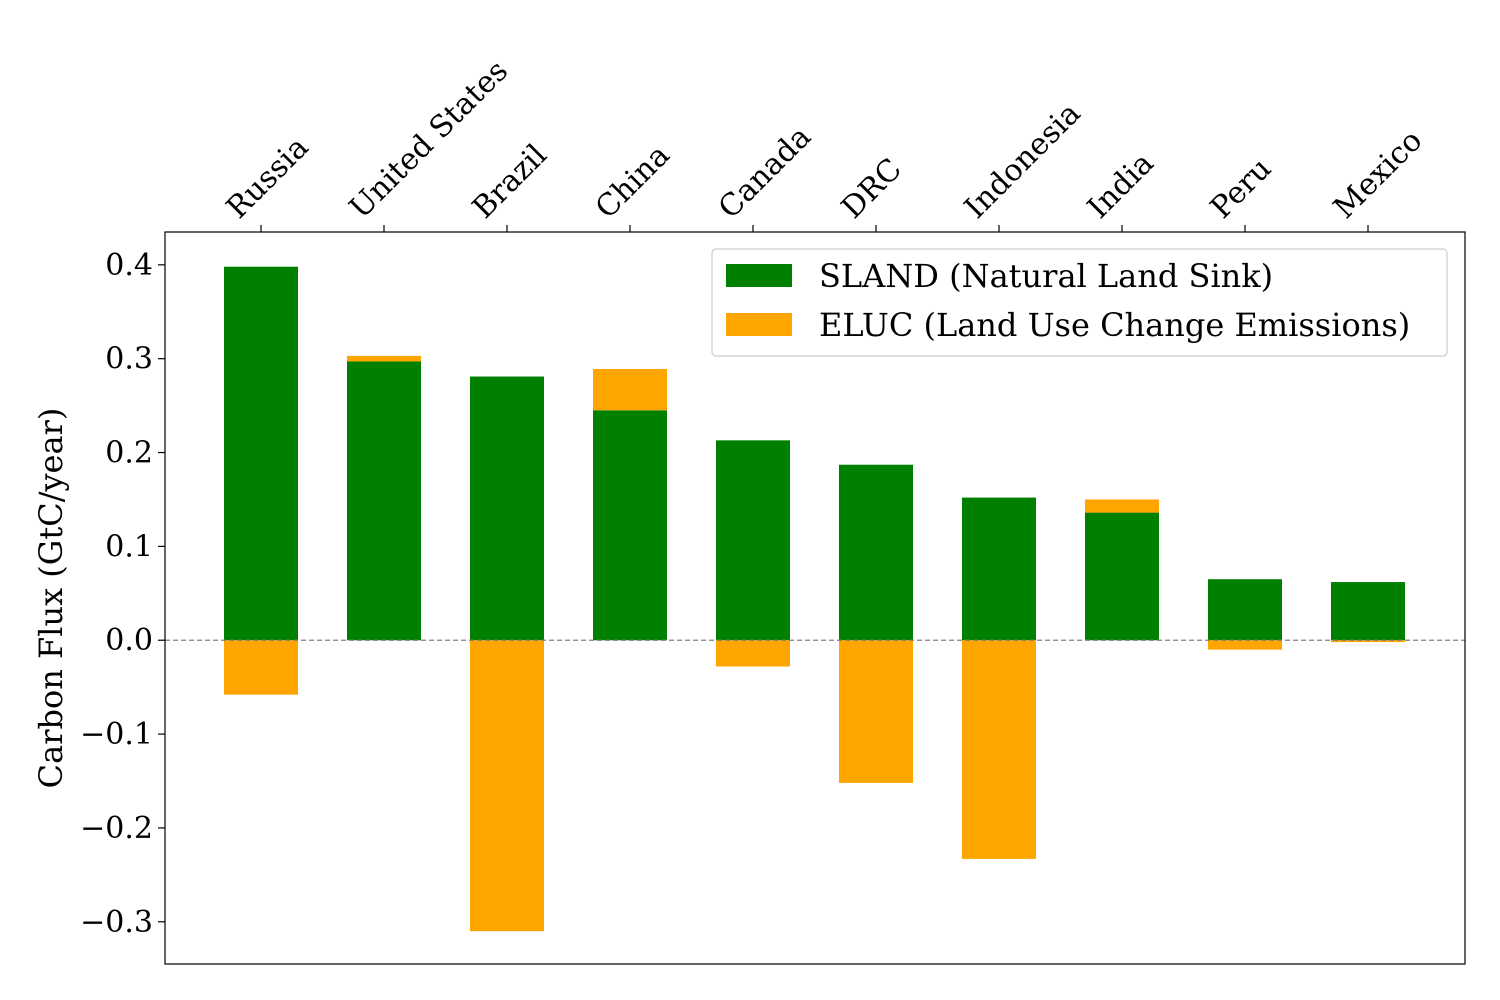 This screenshot has height=1000, width=1500. What do you see at coordinates (129, 453) in the screenshot?
I see `y-tick-label: 0.2` at bounding box center [129, 453].